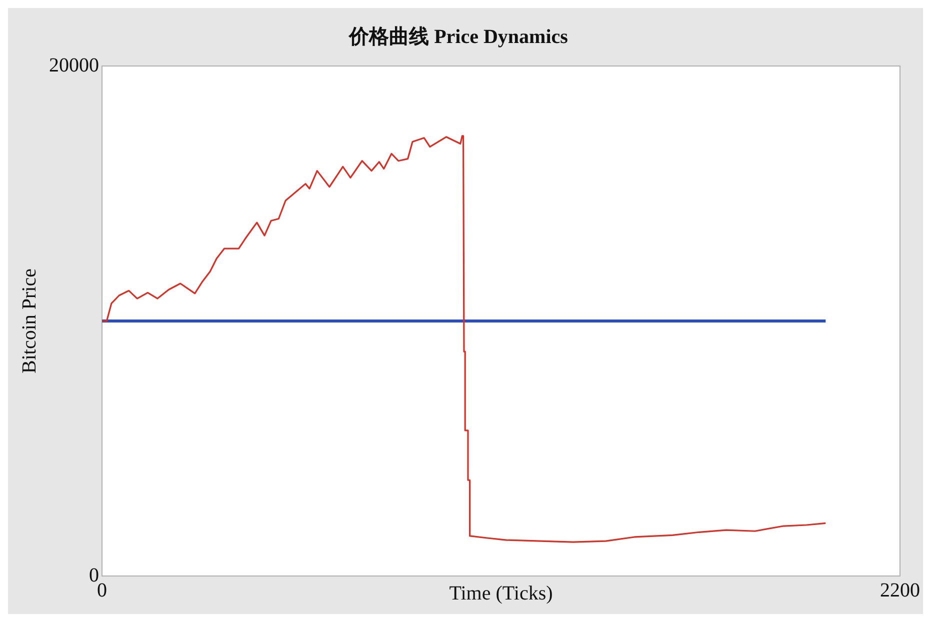 The width and height of the screenshot is (931, 622). What do you see at coordinates (74, 65) in the screenshot?
I see `y-tick-label: 20000` at bounding box center [74, 65].